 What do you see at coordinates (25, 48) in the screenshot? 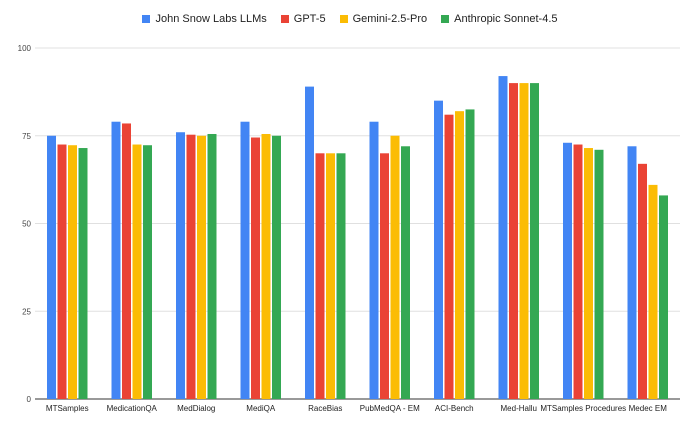
I see `y-tick-label: 100` at bounding box center [25, 48].